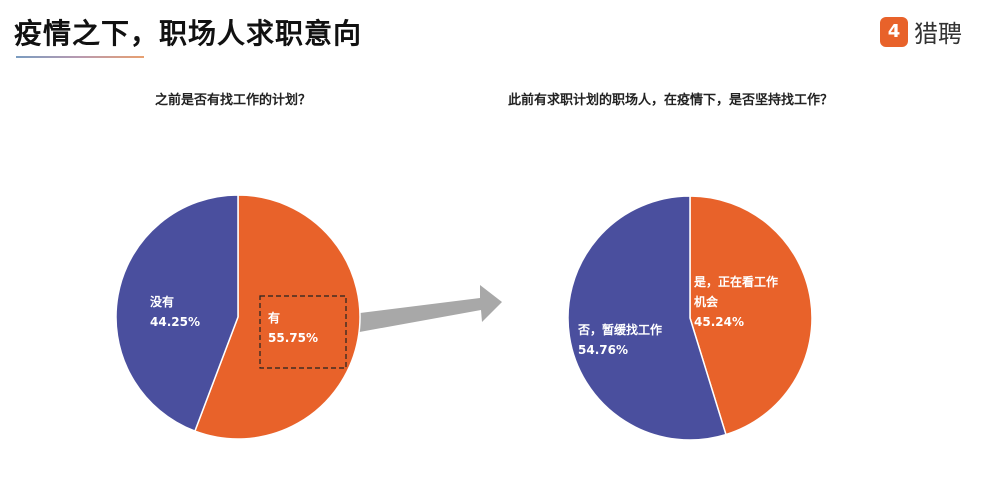  Describe the element at coordinates (274, 317) in the screenshot. I see `chart1-slice-label: 有` at that location.